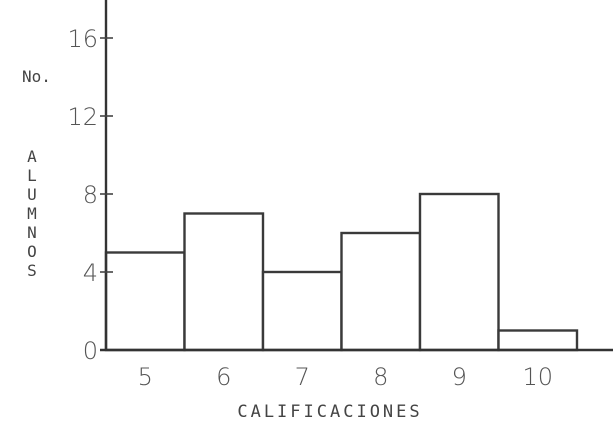 The image size is (613, 421). What do you see at coordinates (32, 175) in the screenshot?
I see `y-axis-title-letter: L` at bounding box center [32, 175].